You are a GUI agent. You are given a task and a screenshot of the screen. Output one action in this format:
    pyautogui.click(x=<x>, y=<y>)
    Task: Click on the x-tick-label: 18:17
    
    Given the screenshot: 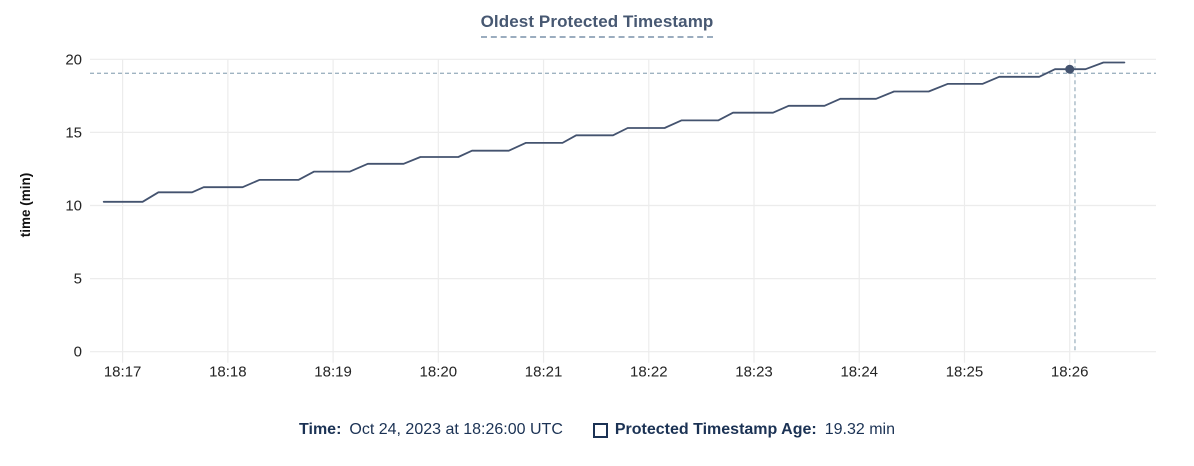 What is the action you would take?
    pyautogui.click(x=123, y=372)
    